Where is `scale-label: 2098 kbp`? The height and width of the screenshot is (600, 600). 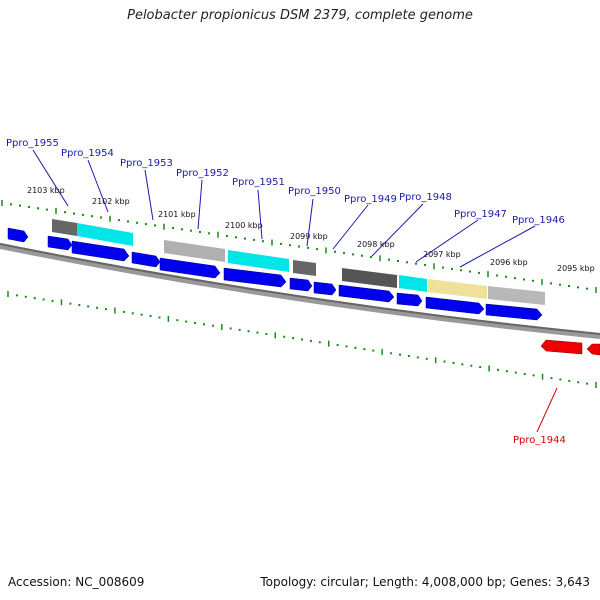
scale-label: 2098 kbp is located at coordinates (376, 244).